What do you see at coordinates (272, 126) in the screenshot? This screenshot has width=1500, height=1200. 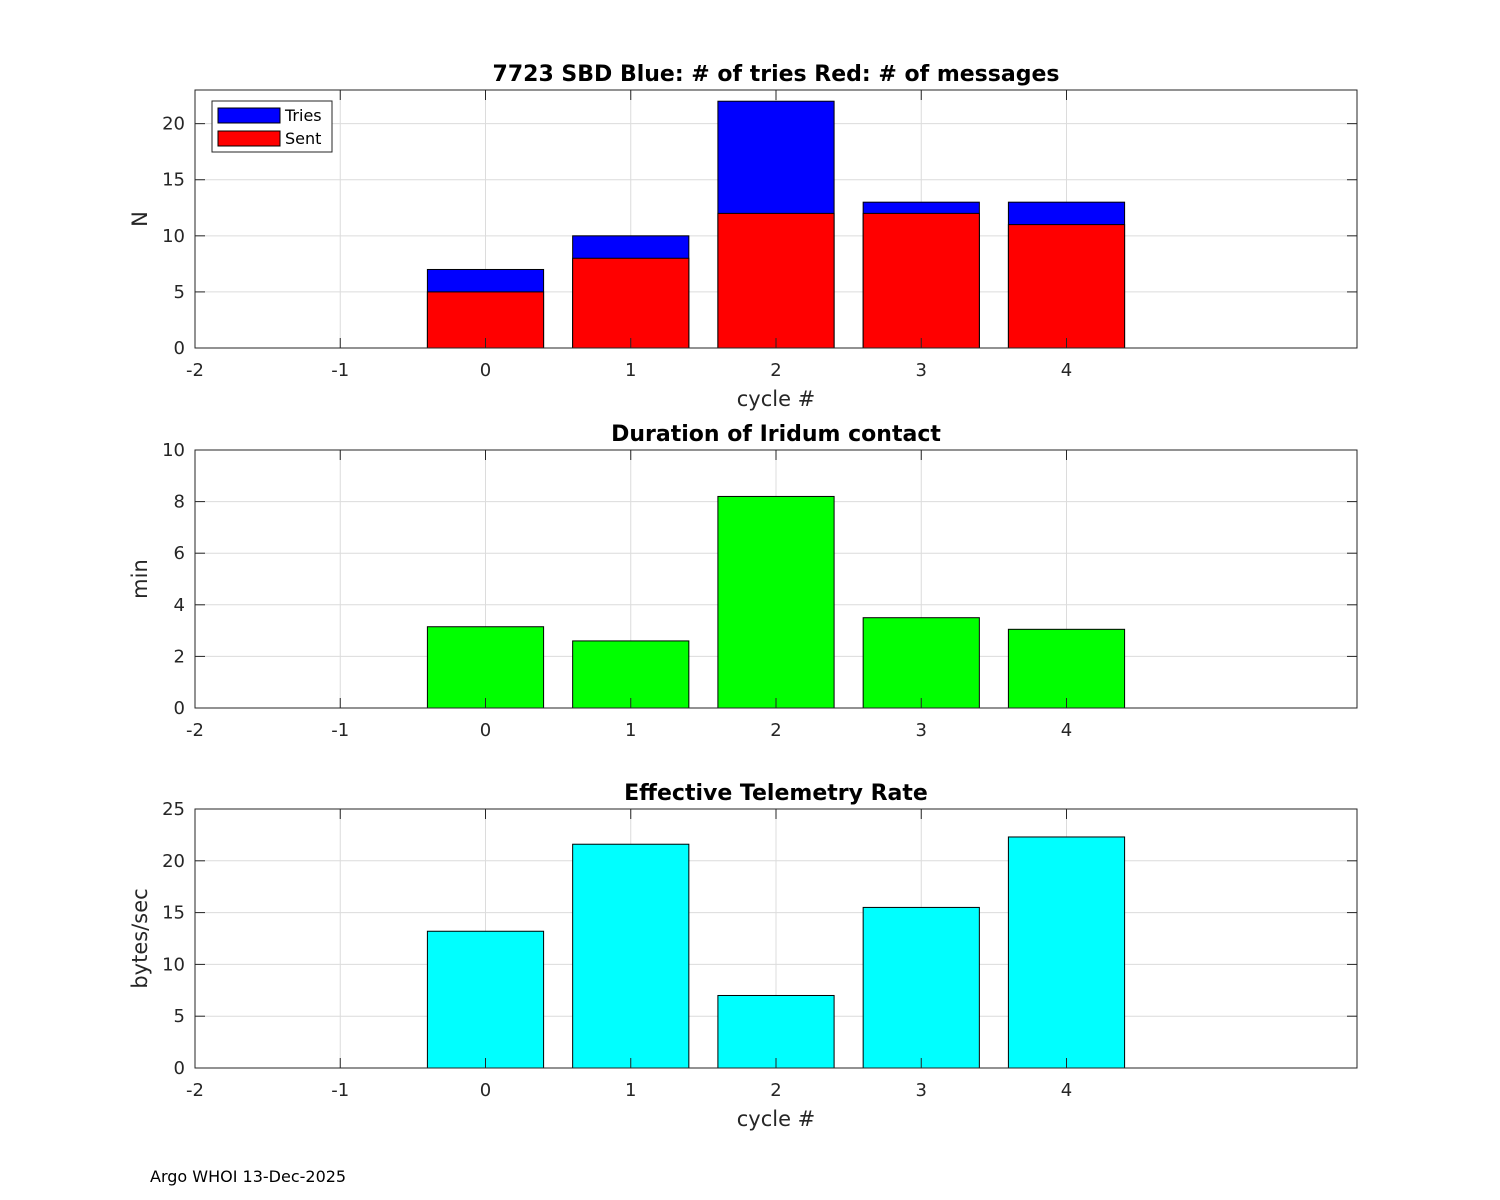 I see `legend: Tries Sent` at bounding box center [272, 126].